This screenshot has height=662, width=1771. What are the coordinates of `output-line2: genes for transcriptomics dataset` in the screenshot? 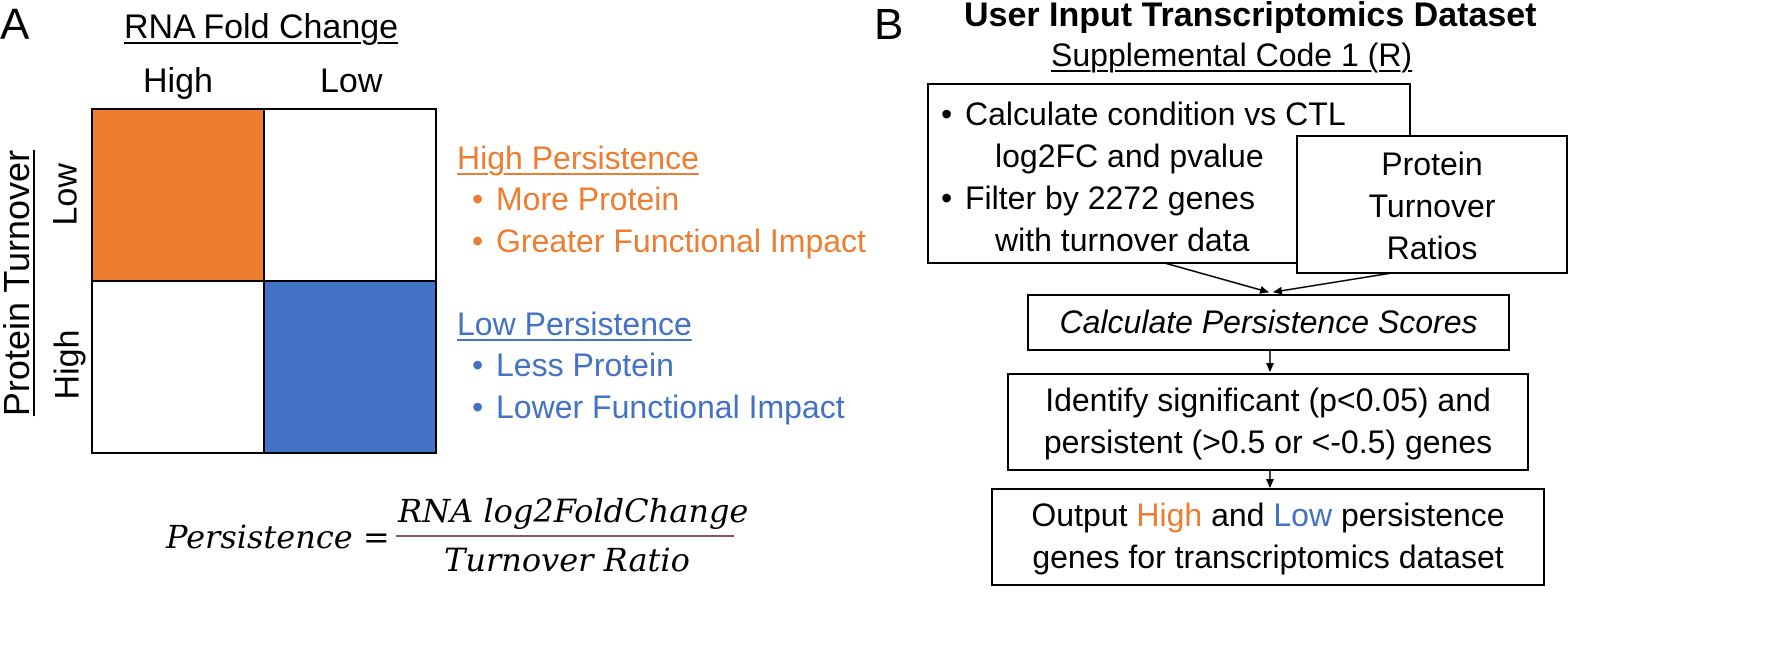 It's located at (1268, 557).